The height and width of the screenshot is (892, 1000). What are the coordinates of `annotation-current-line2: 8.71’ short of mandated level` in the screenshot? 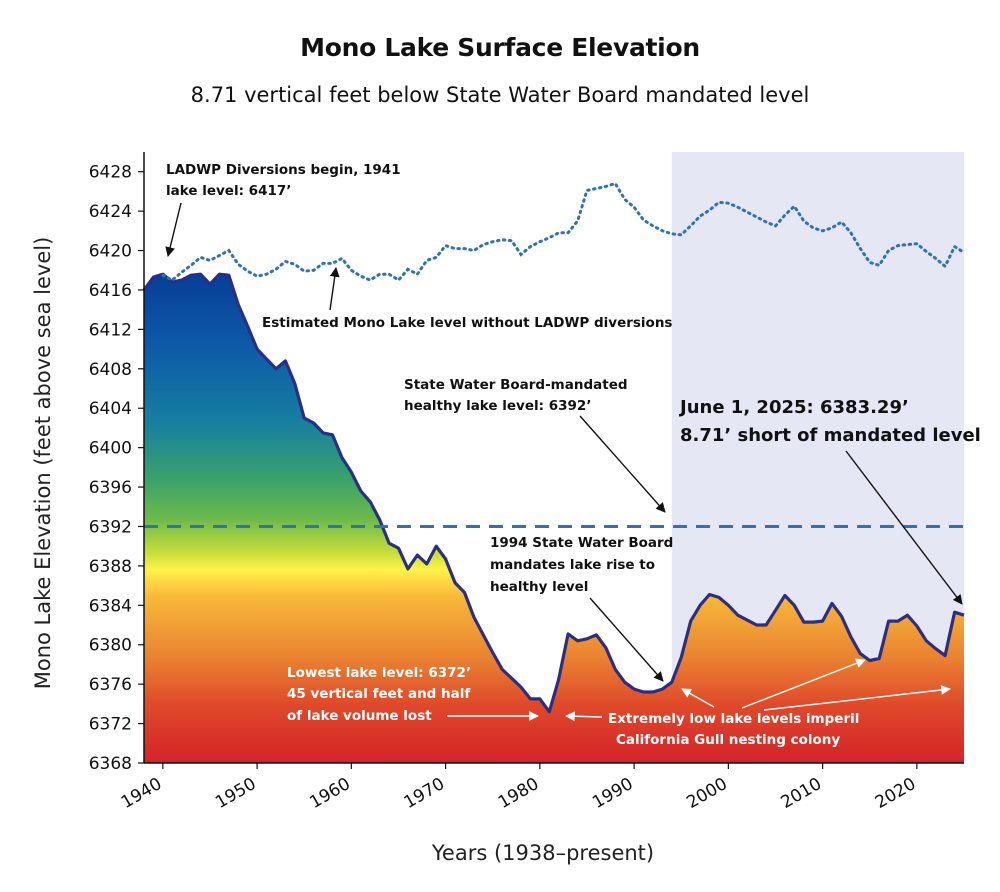 It's located at (830, 435).